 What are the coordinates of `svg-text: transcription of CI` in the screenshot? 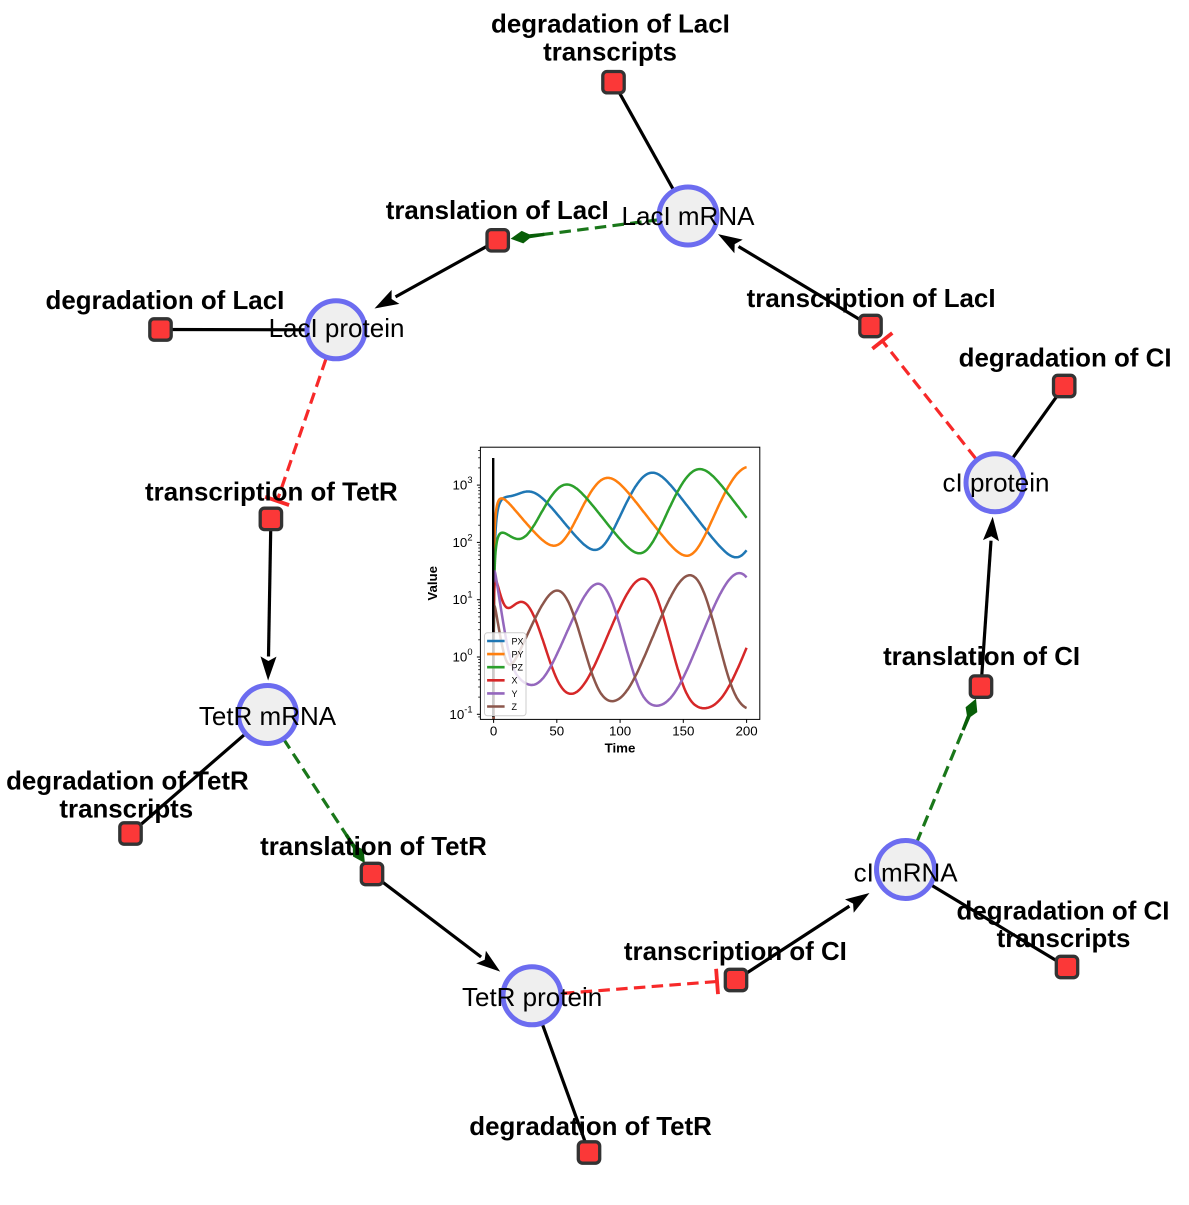 It's located at (735, 952).